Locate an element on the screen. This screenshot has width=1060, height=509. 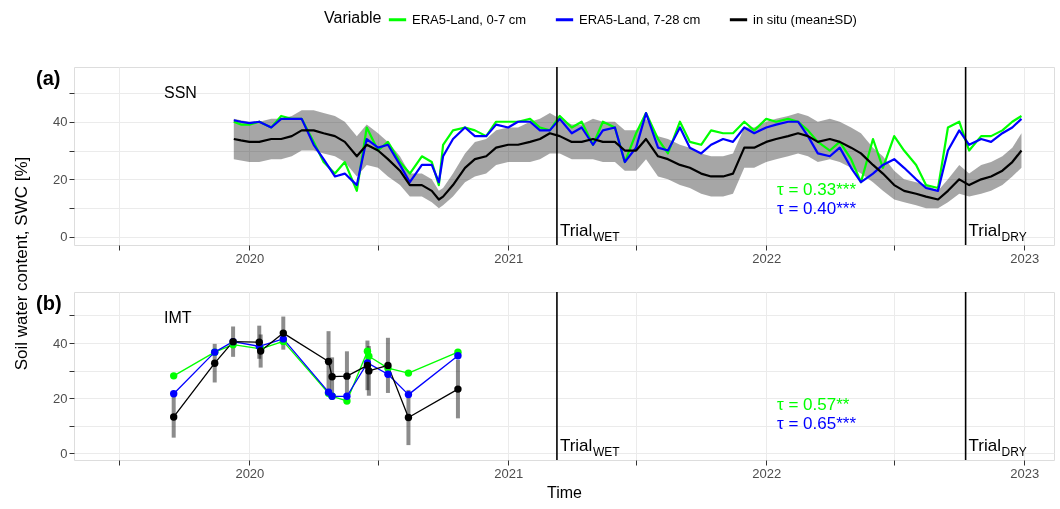
chart-title: (a) is located at coordinates (48, 78).